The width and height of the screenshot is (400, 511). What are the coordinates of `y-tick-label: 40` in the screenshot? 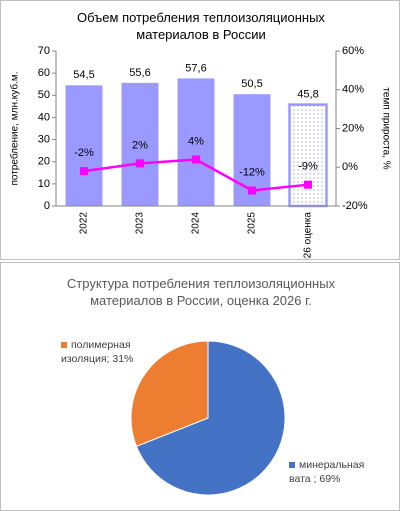 It's located at (44, 117).